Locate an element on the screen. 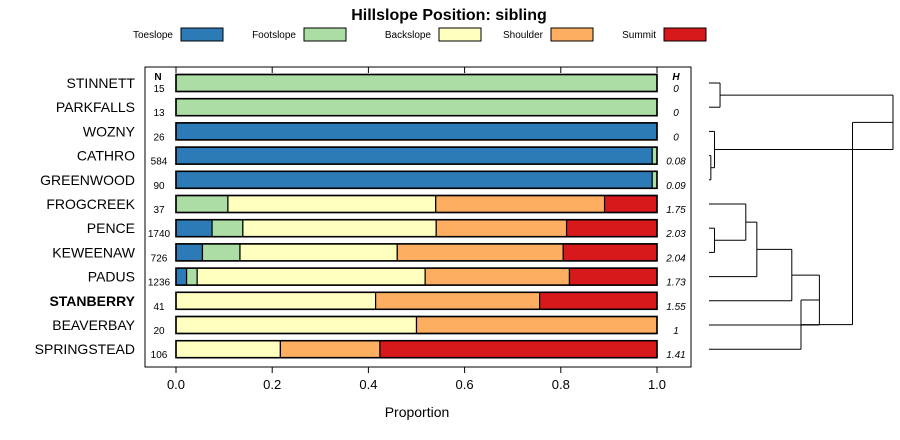 The height and width of the screenshot is (440, 900). row-label-stanberry: STANBERRY is located at coordinates (92, 301).